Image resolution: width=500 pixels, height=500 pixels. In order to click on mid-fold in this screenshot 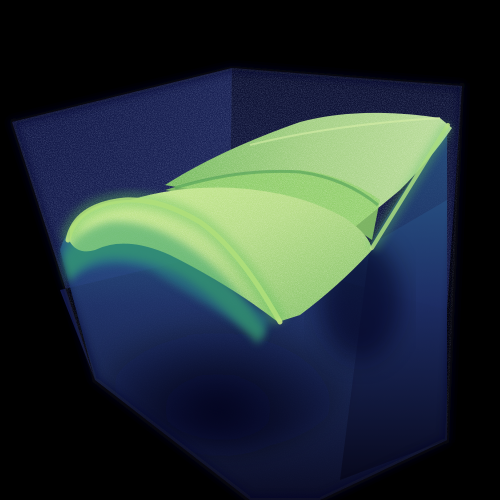, I will do `click(276, 188)`.